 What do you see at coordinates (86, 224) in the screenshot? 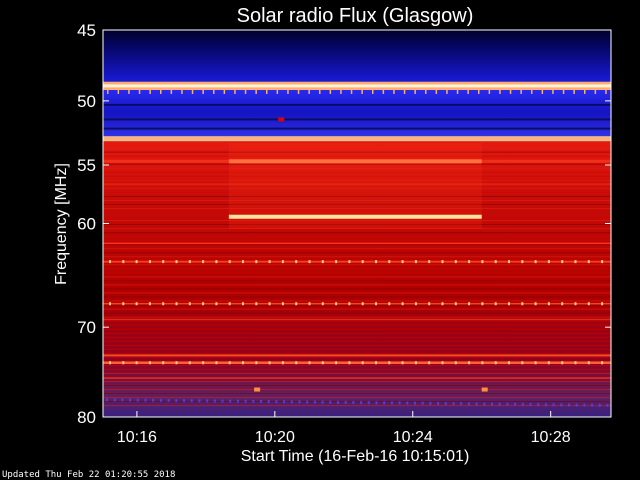
I see `y-tick-label: 60` at bounding box center [86, 224].